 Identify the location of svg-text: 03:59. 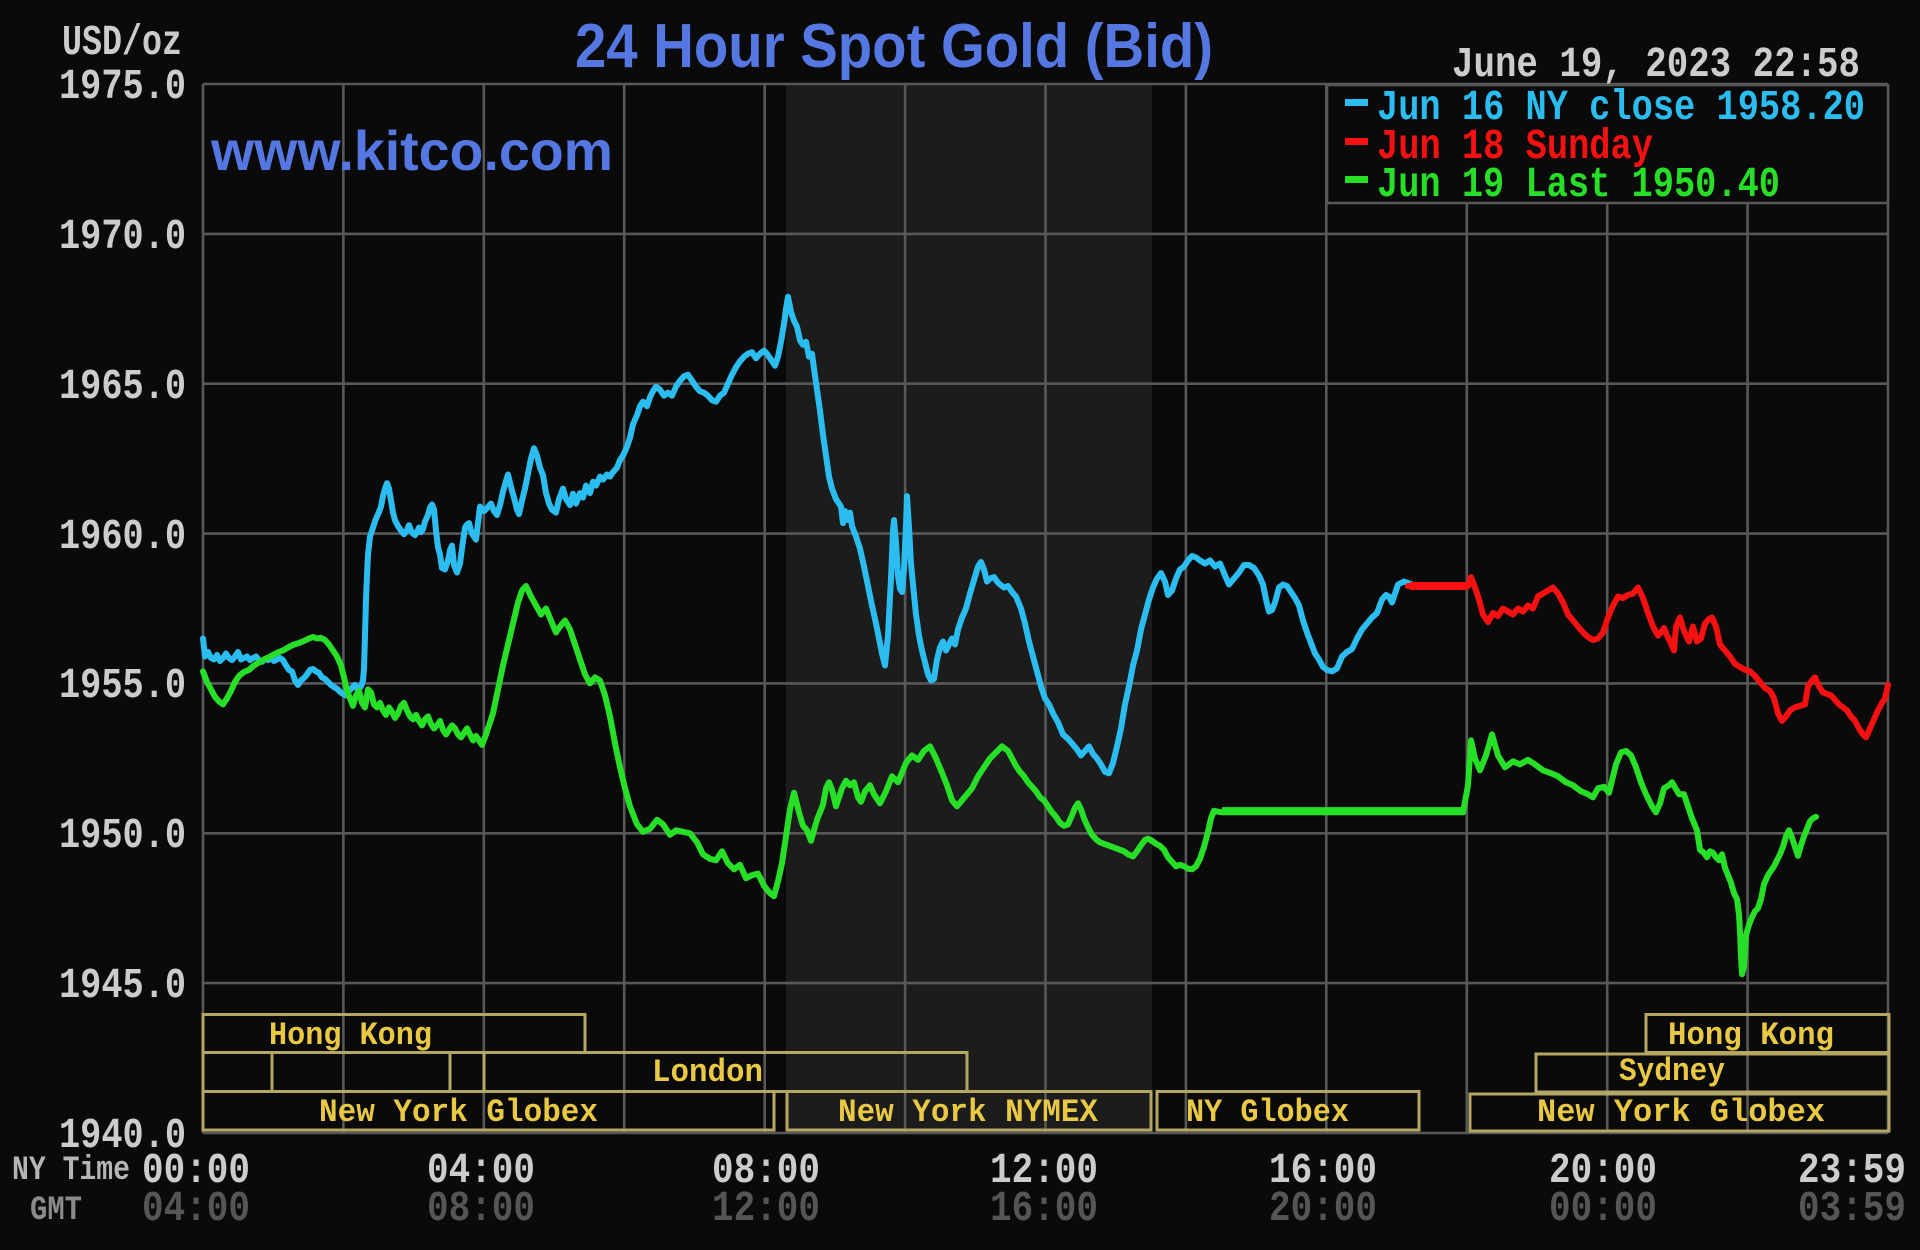
(1852, 1208).